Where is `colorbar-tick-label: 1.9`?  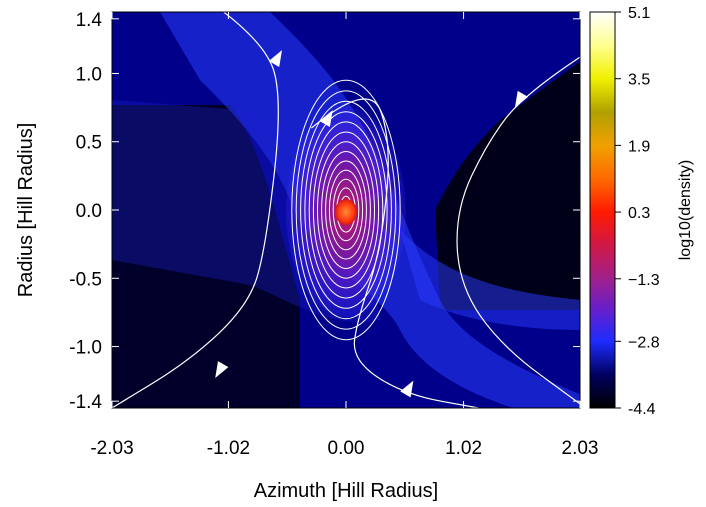 colorbar-tick-label: 1.9 is located at coordinates (639, 146).